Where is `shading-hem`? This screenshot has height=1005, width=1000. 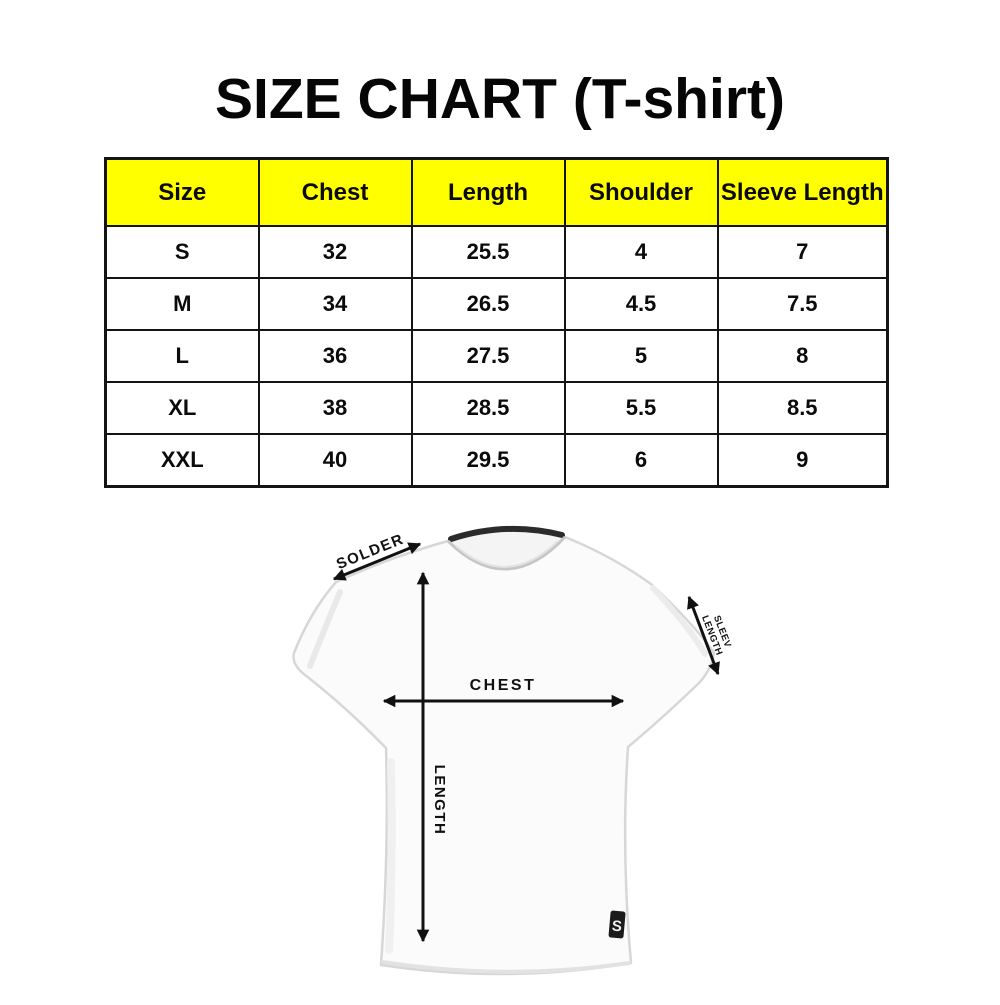 shading-hem is located at coordinates (506, 967).